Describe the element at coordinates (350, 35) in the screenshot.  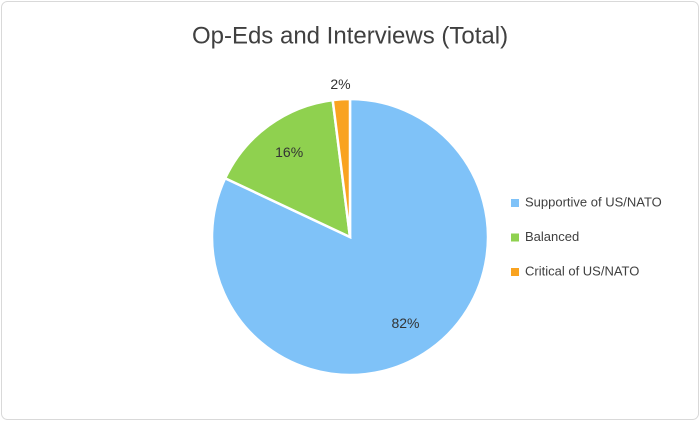
I see `chart-title: Op-Eds and Interviews (Total)` at that location.